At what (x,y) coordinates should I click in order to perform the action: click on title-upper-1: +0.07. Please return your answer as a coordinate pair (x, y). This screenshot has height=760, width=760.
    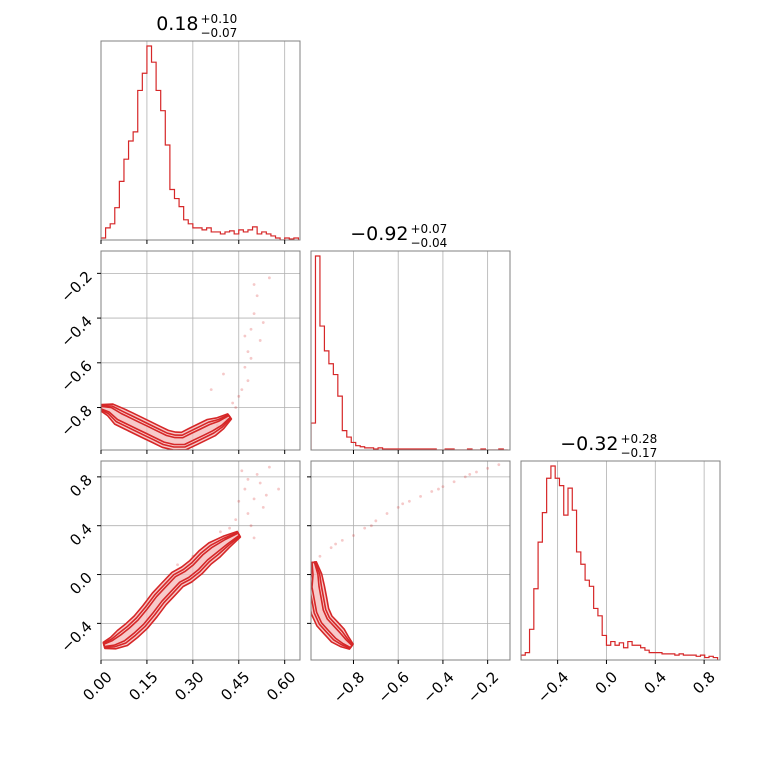
    Looking at the image, I should click on (429, 229).